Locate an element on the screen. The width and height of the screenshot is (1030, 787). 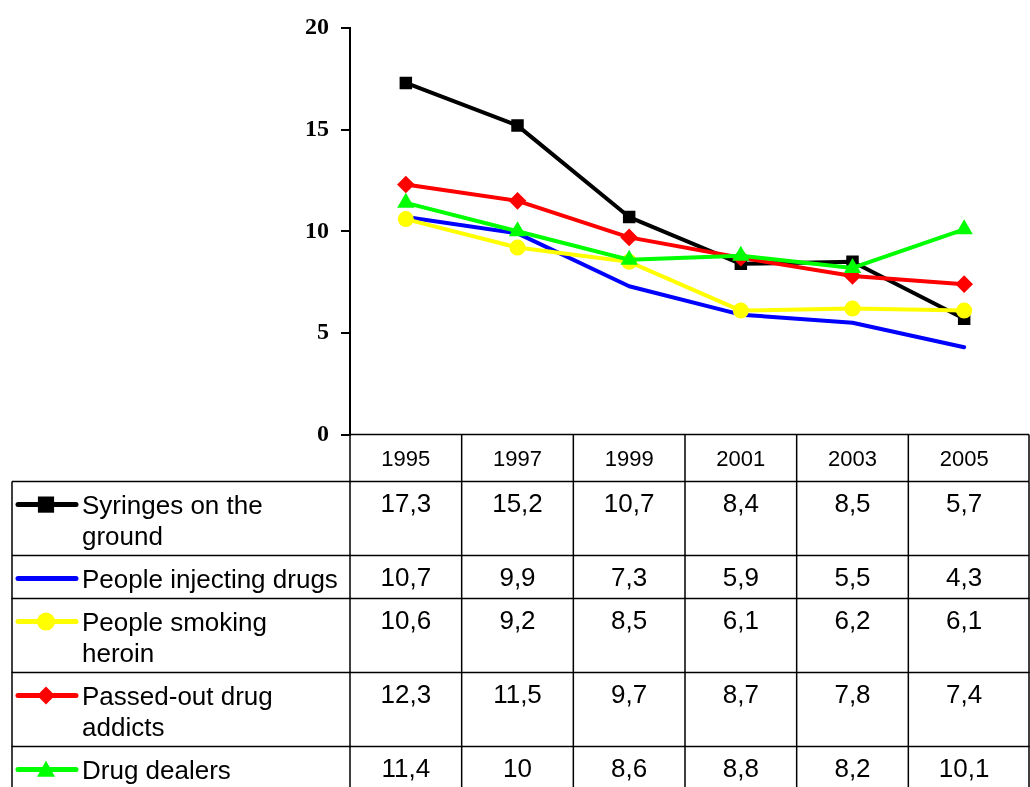
data-label: 6,2 is located at coordinates (852, 619).